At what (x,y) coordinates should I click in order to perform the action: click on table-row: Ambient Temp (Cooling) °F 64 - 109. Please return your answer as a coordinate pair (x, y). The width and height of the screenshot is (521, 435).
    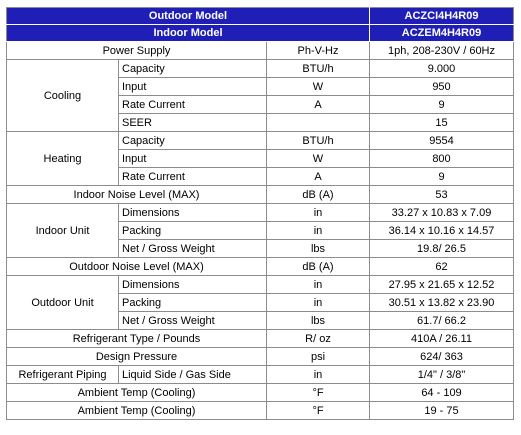
    Looking at the image, I should click on (260, 392).